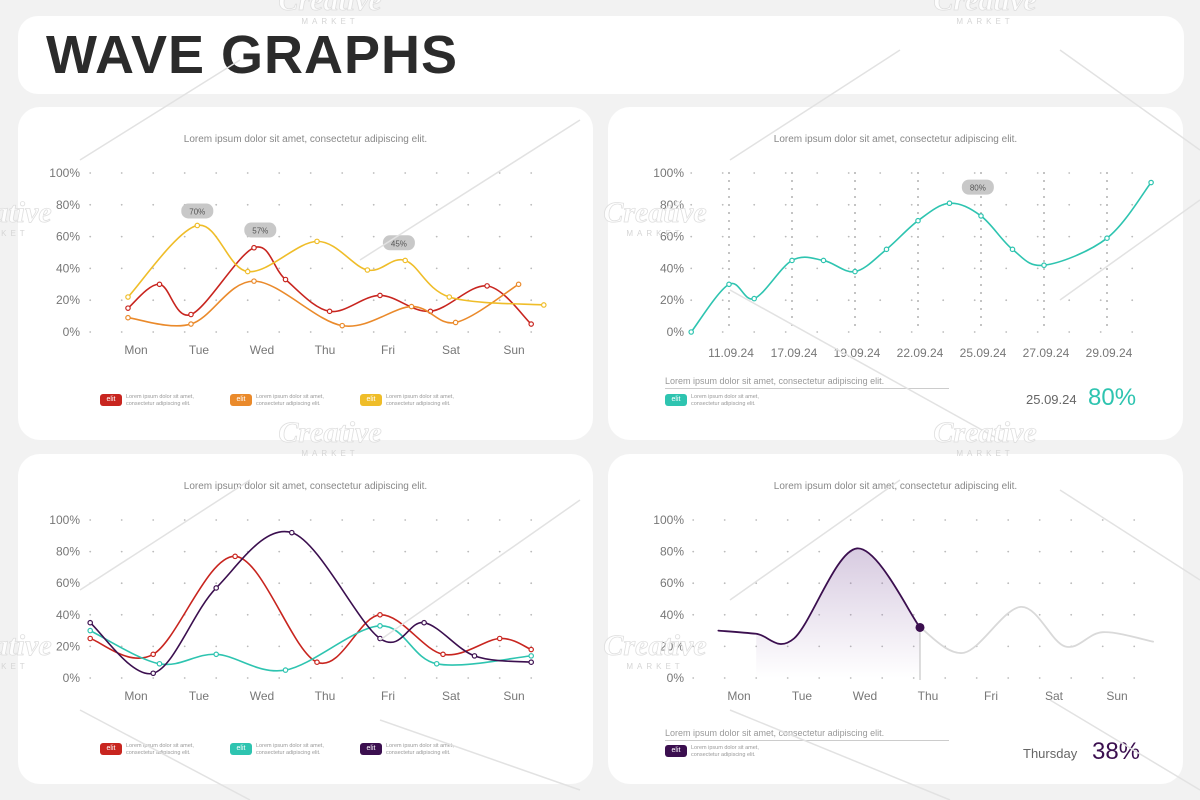 The image size is (1200, 800). Describe the element at coordinates (1054, 696) in the screenshot. I see `x-tick-label: Sat` at that location.